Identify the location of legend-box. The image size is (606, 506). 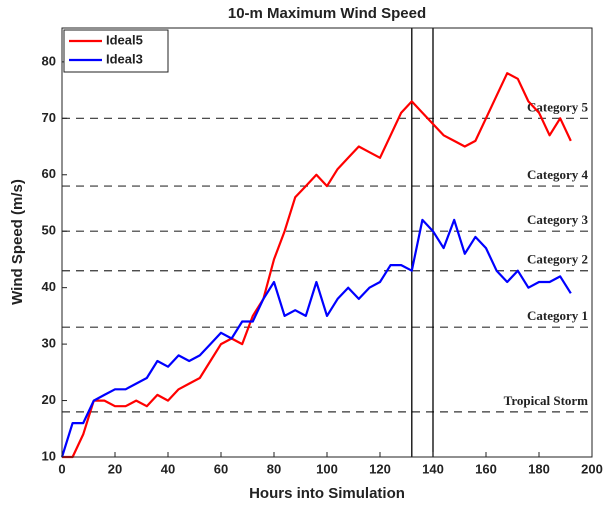
(116, 51).